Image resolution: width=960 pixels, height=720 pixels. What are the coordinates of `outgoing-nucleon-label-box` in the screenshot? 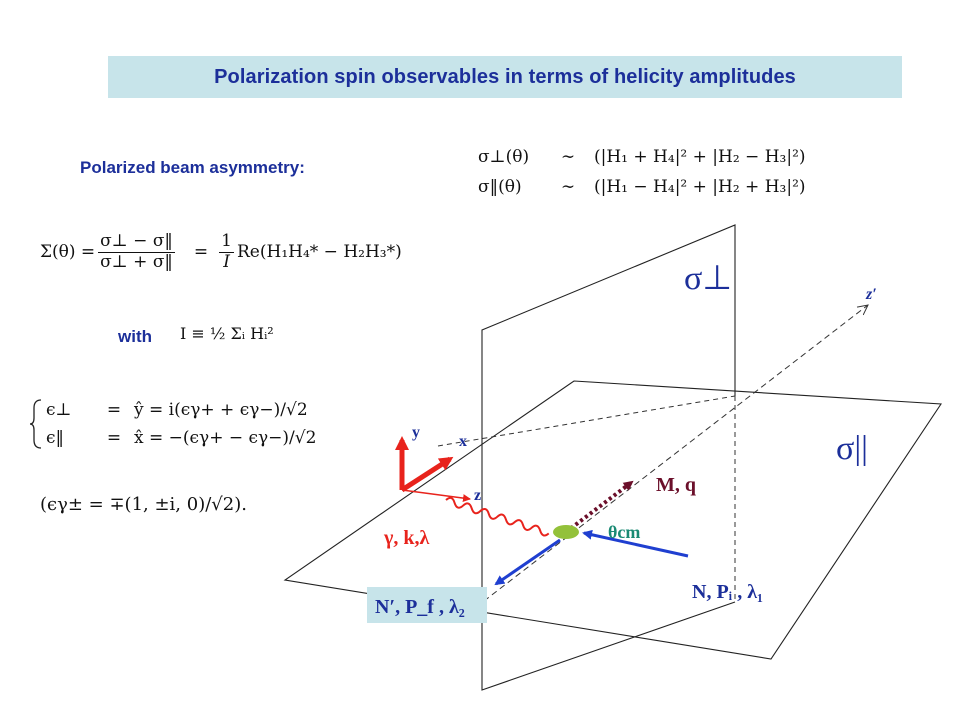 It's located at (427, 605).